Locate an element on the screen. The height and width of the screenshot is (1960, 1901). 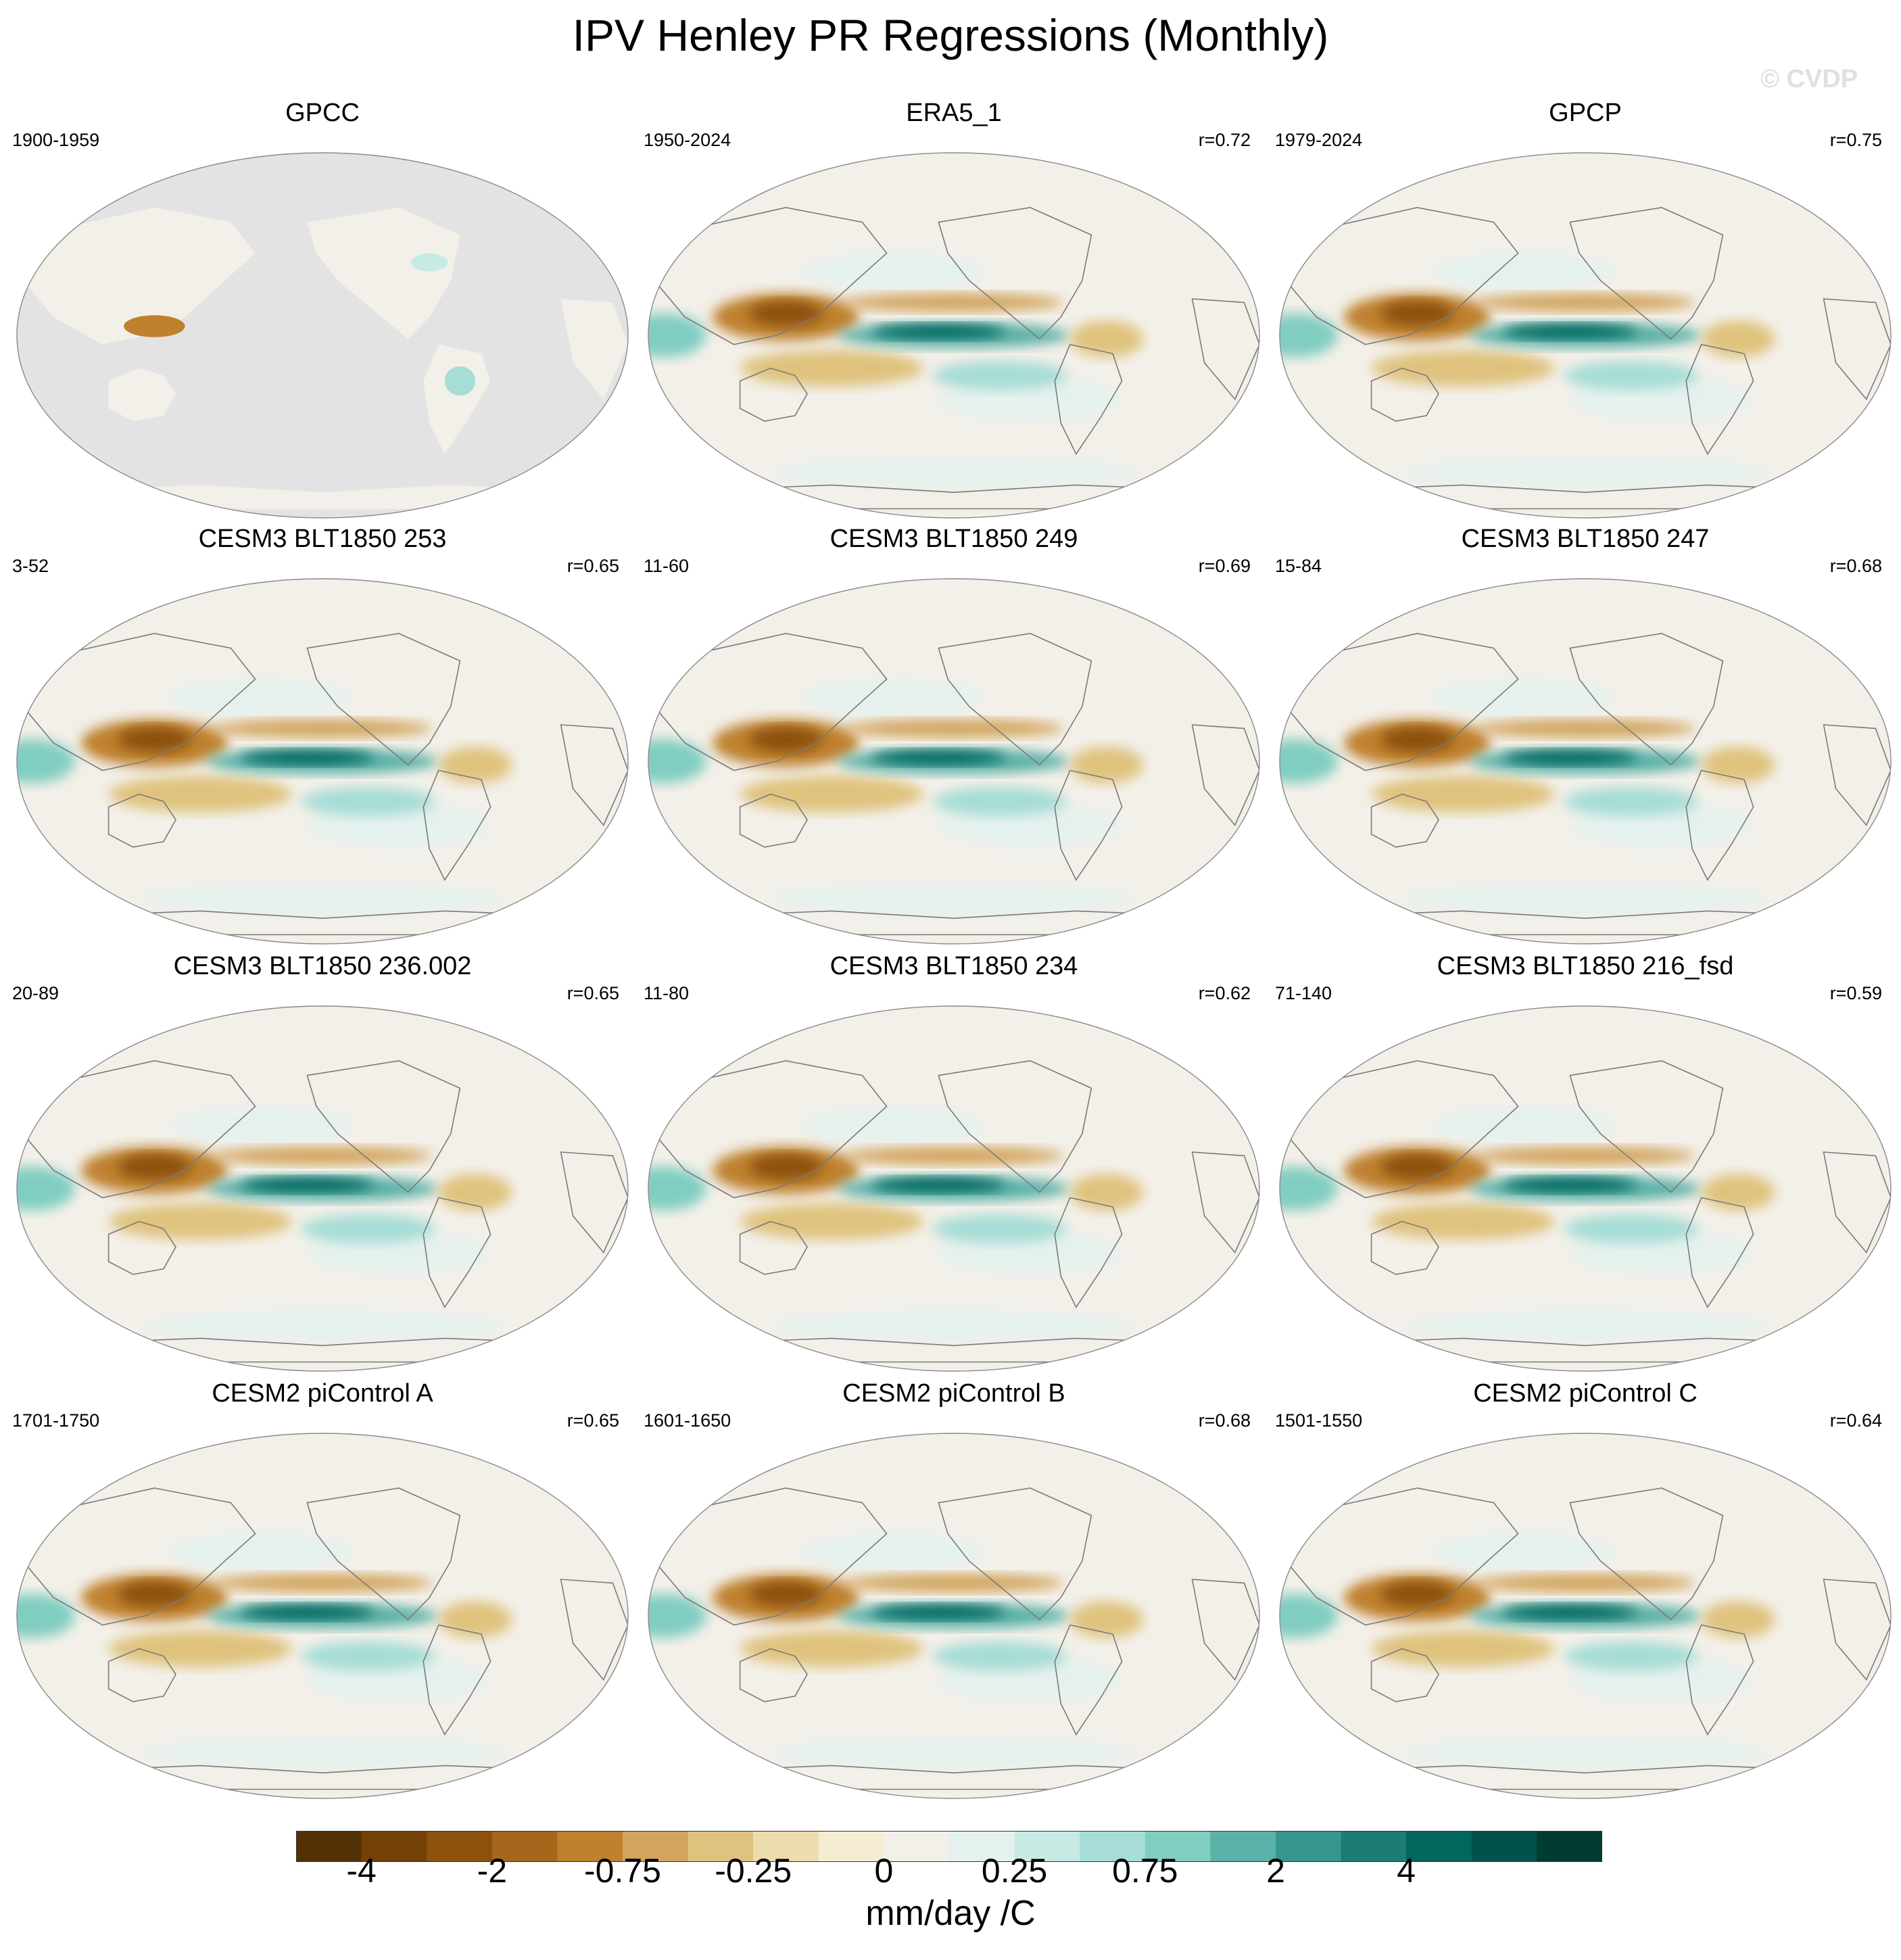
colorbar-tick-label: -0.75 is located at coordinates (622, 1871).